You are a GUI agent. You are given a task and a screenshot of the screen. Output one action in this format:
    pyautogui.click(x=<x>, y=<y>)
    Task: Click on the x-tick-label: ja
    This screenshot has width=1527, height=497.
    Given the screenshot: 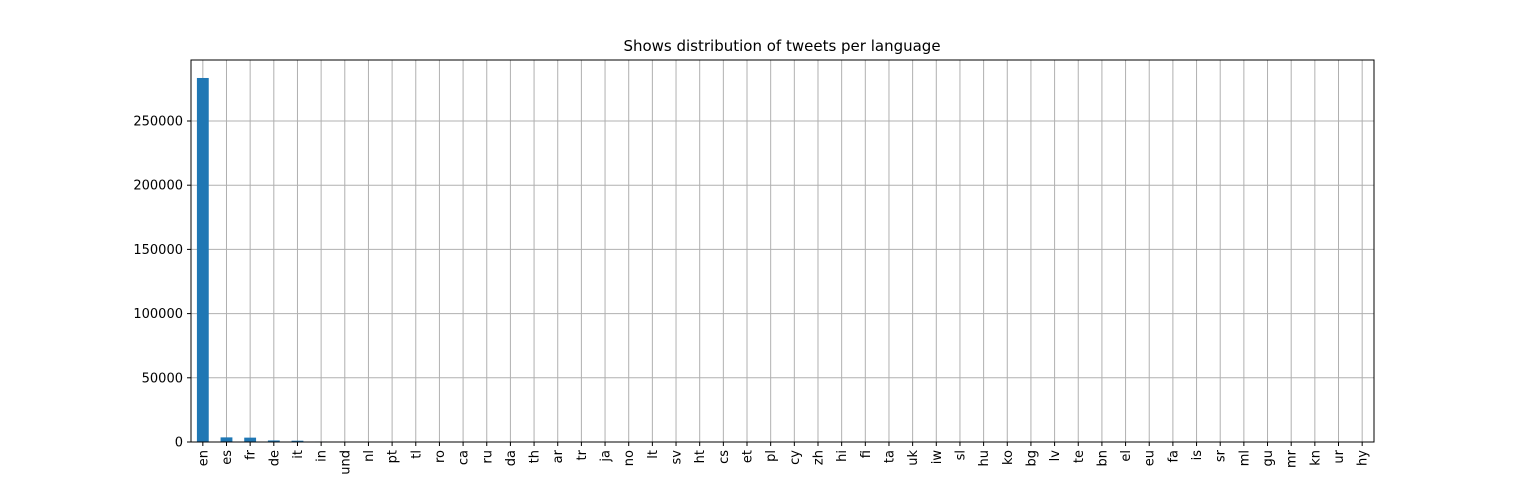 What is the action you would take?
    pyautogui.click(x=606, y=456)
    